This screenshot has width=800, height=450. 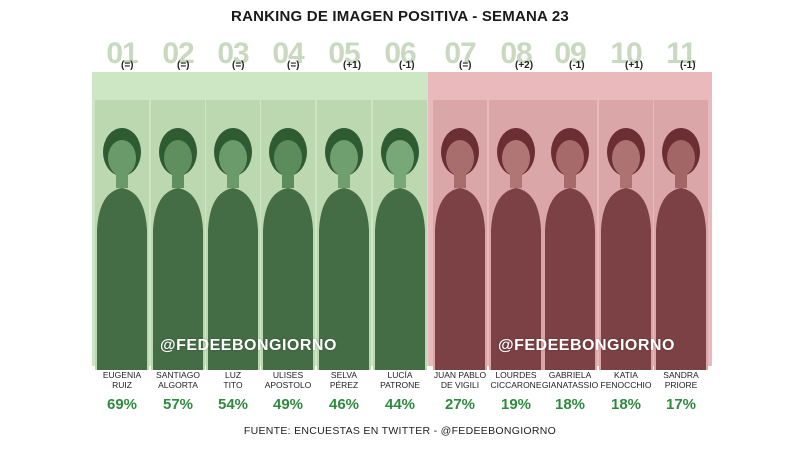 What do you see at coordinates (516, 385) in the screenshot?
I see `name-line-2: CICCARONE` at bounding box center [516, 385].